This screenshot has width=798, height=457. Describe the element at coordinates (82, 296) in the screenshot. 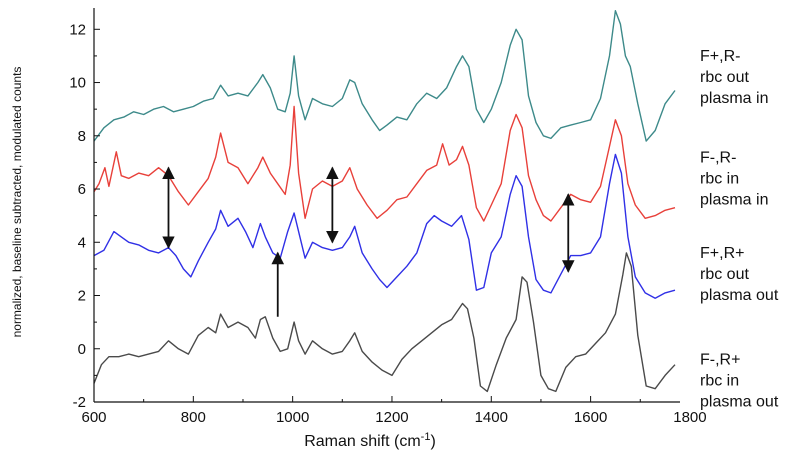

I see `y-tick-label: 2` at that location.